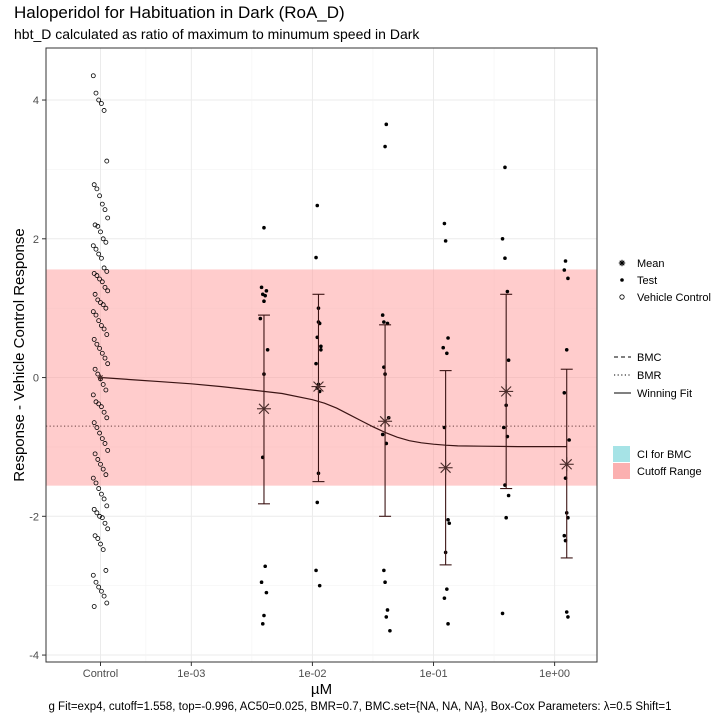 This screenshot has height=720, width=720. Describe the element at coordinates (321, 689) in the screenshot. I see `x-axis-title: µM` at that location.